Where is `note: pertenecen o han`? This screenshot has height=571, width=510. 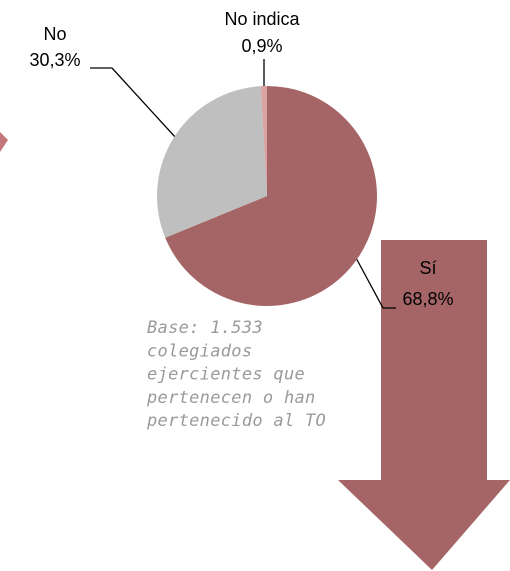
note: pertenecen o han is located at coordinates (231, 398).